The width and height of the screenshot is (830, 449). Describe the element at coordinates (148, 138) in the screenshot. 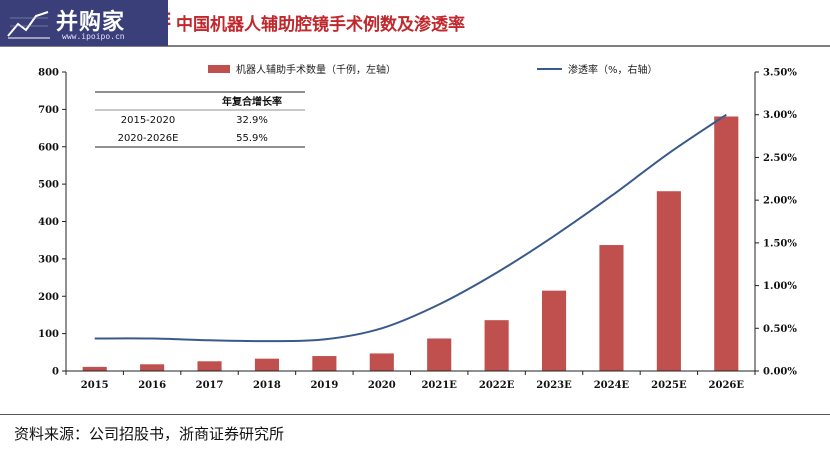

I see `table-row-period: 2020-2026E` at that location.